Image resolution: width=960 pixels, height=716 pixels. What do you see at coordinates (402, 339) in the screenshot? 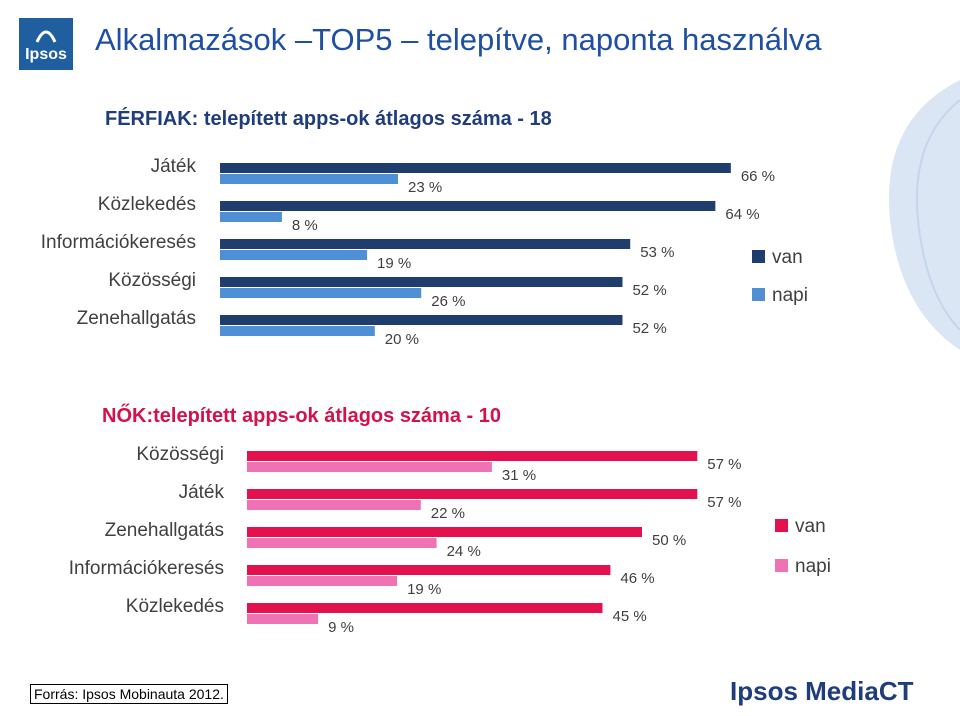
I see `data-label-napi: 20 %` at bounding box center [402, 339].